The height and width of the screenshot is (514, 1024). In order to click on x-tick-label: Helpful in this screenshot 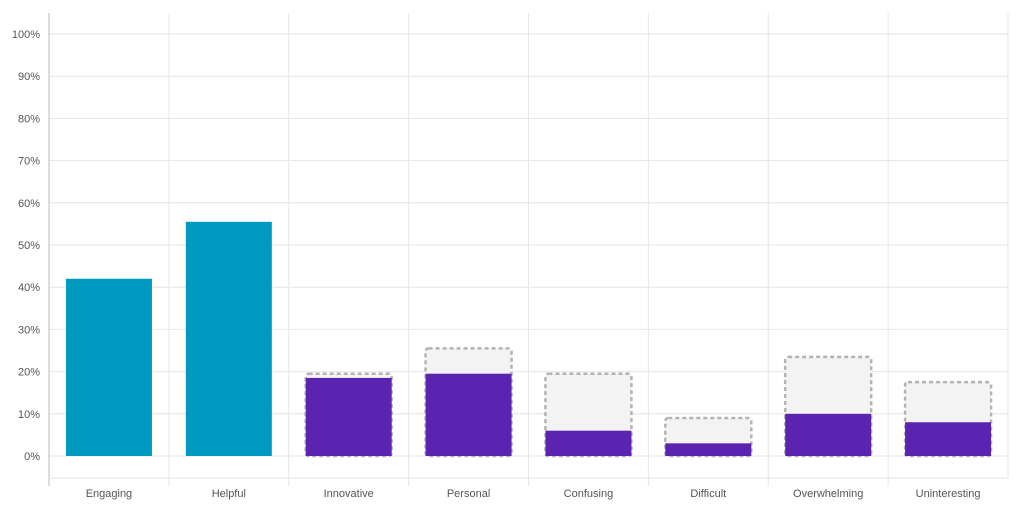, I will do `click(229, 494)`.